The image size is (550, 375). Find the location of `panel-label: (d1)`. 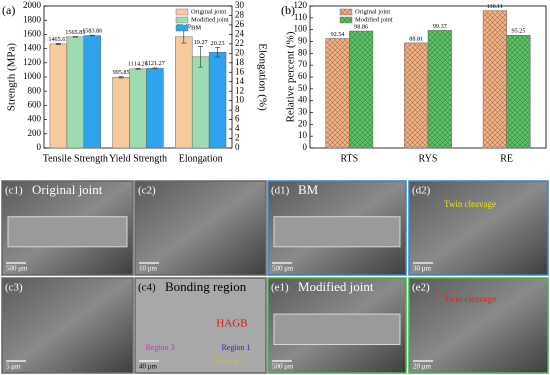

panel-label: (d1) is located at coordinates (280, 191).